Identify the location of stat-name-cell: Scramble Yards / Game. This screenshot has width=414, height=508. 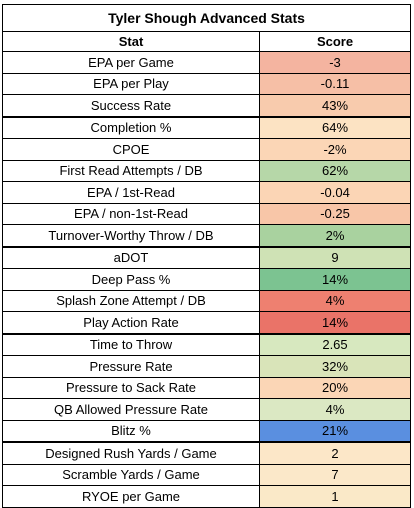
(131, 474).